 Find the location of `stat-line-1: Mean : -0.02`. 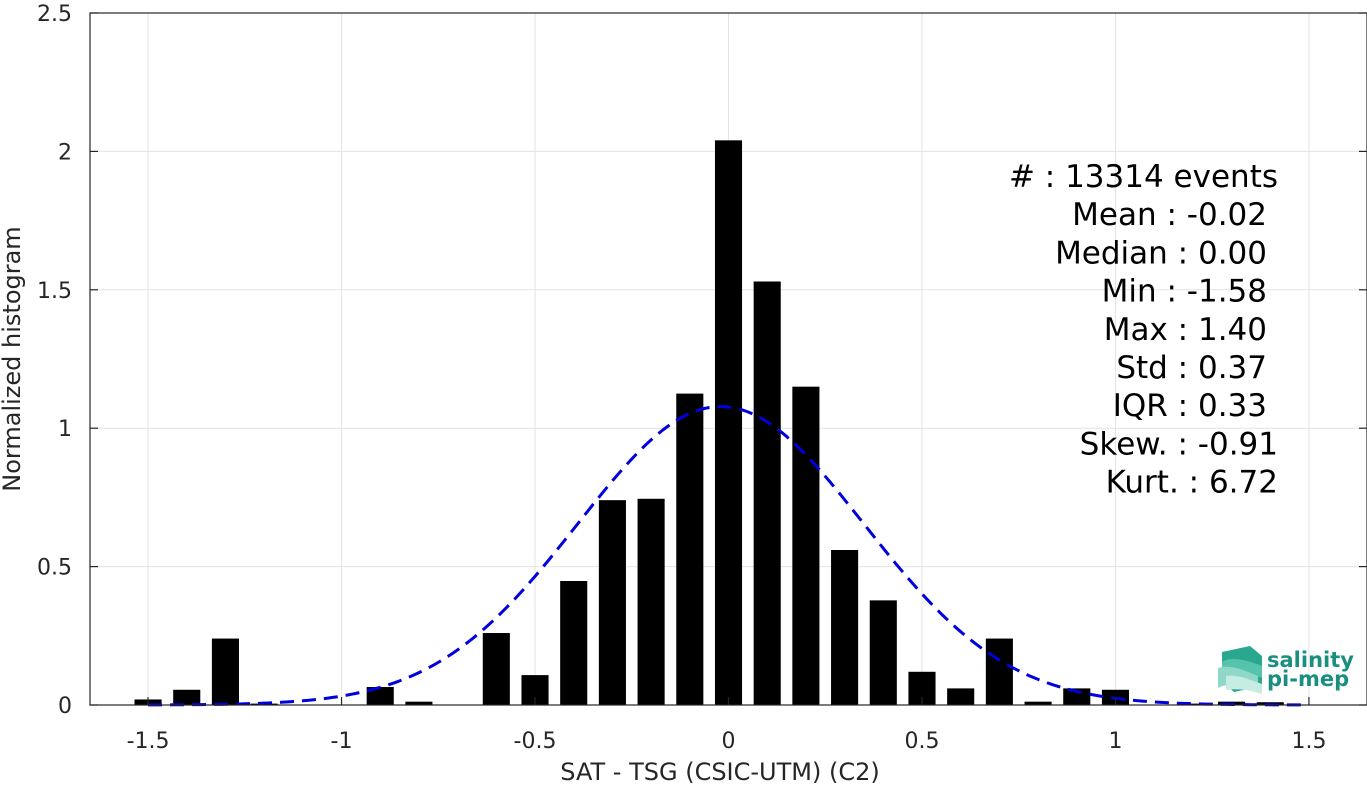

stat-line-1: Mean : -0.02 is located at coordinates (1169, 215).